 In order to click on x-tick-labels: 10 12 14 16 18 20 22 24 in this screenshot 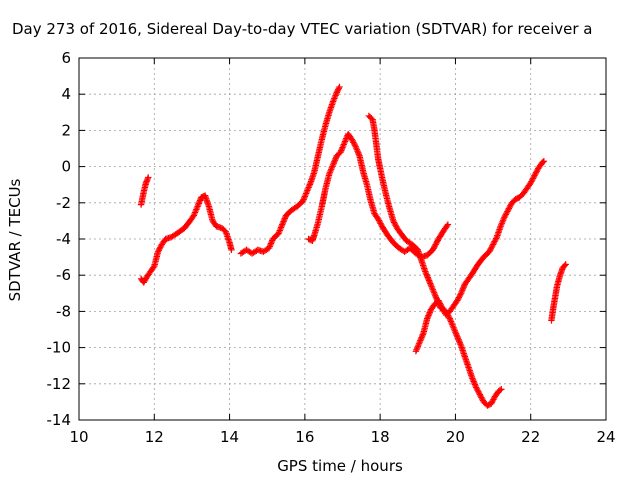, I will do `click(342, 437)`.